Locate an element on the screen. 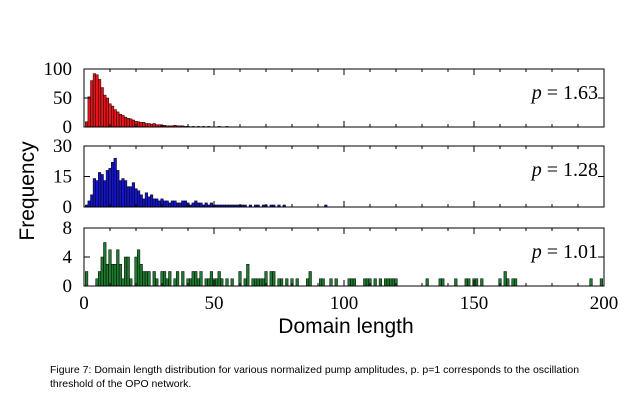  y-axis-label: Frequency is located at coordinates (27, 191).